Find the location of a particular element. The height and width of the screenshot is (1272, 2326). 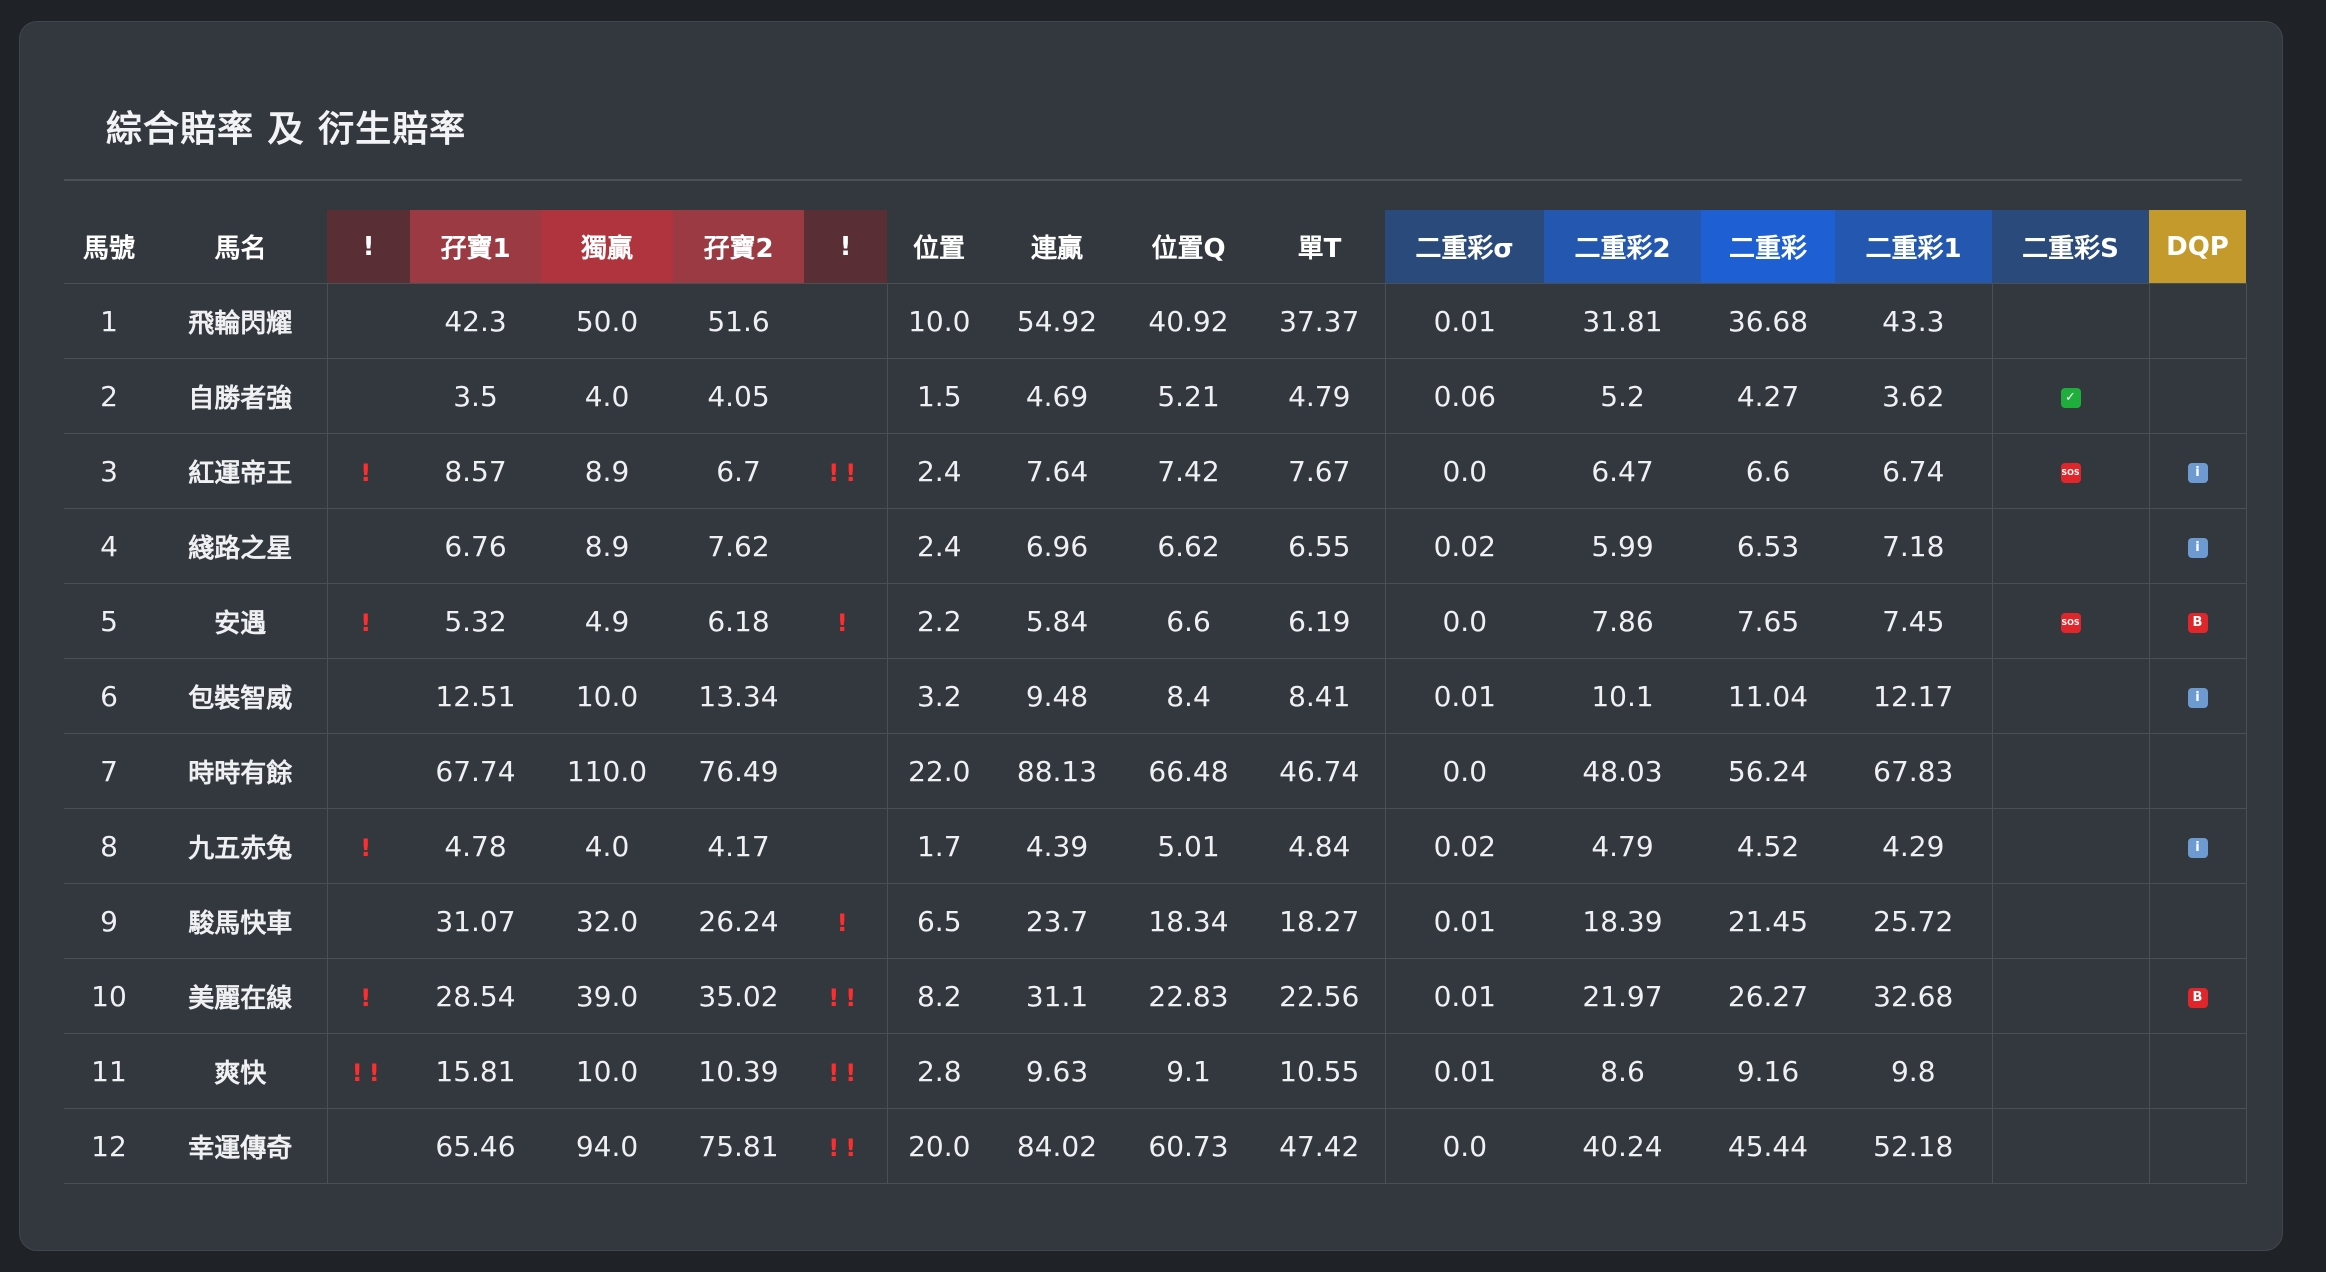

flag-cell: !! is located at coordinates (368, 1071).